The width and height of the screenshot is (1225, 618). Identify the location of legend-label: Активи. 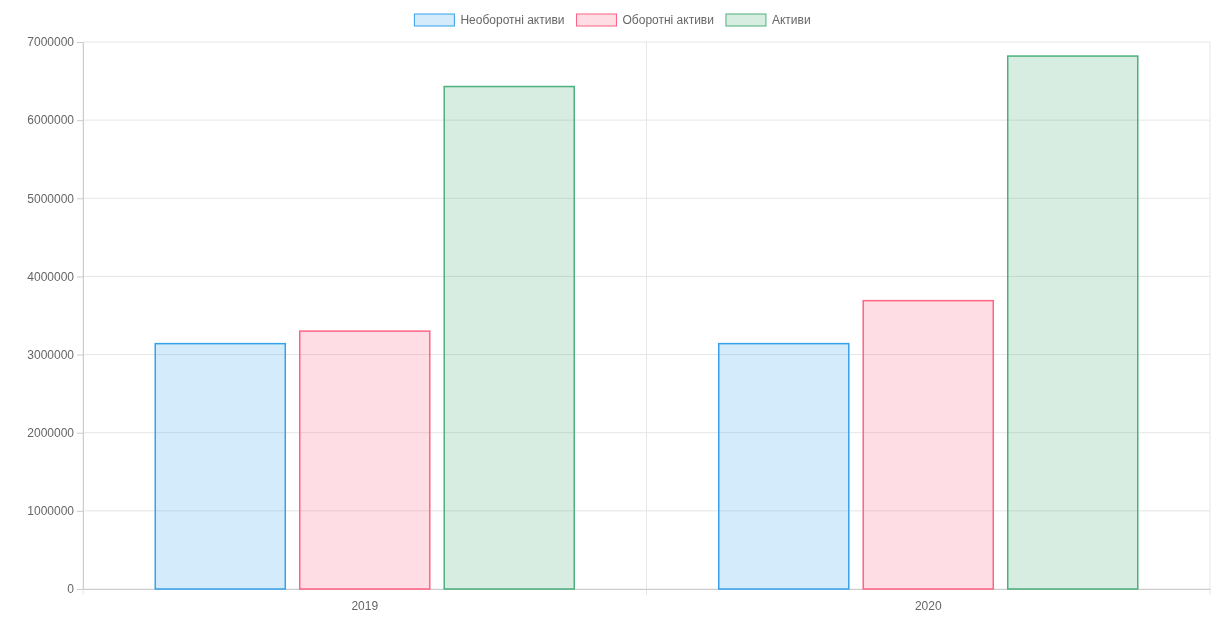
(791, 20).